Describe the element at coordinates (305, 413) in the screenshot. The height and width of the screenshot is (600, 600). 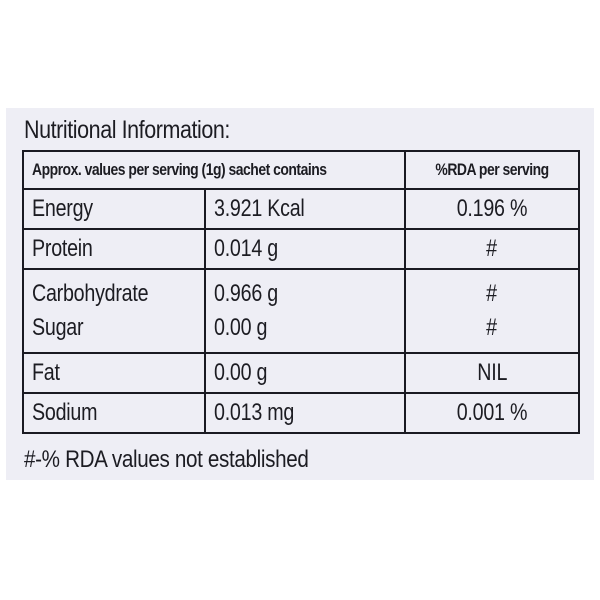
I see `nutrient-value: 0.013 mg` at that location.